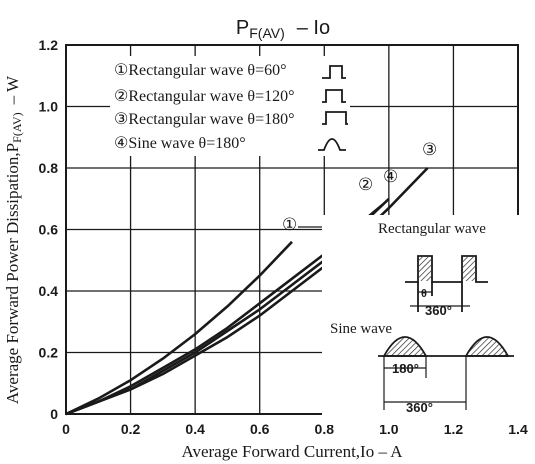 The height and width of the screenshot is (464, 535). Describe the element at coordinates (424, 294) in the screenshot. I see `rect-theta-label: θ` at that location.